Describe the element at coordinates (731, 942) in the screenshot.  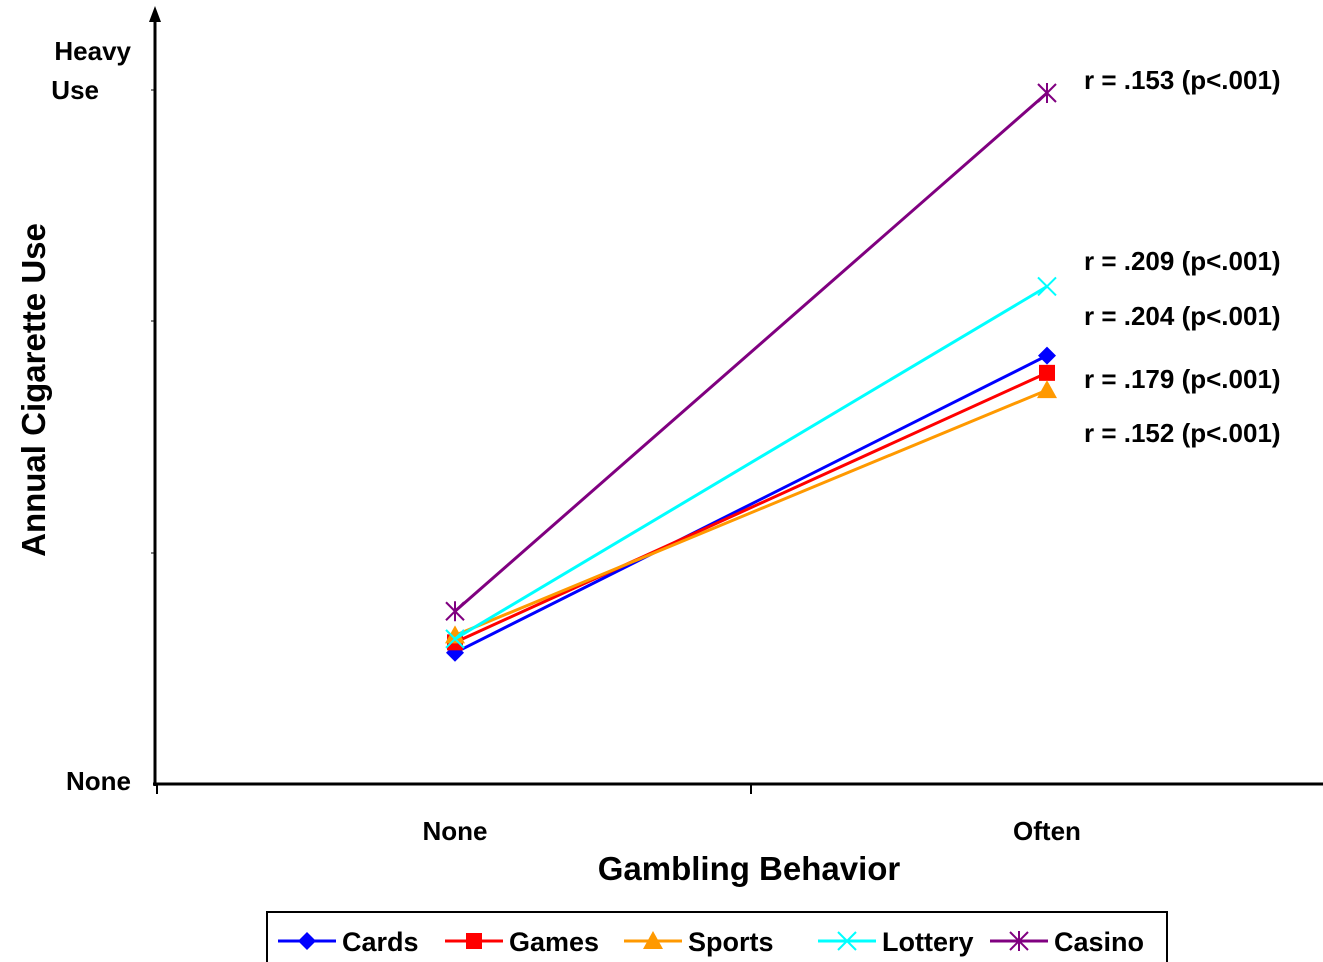
I see `legend-label-sports: Sports` at that location.